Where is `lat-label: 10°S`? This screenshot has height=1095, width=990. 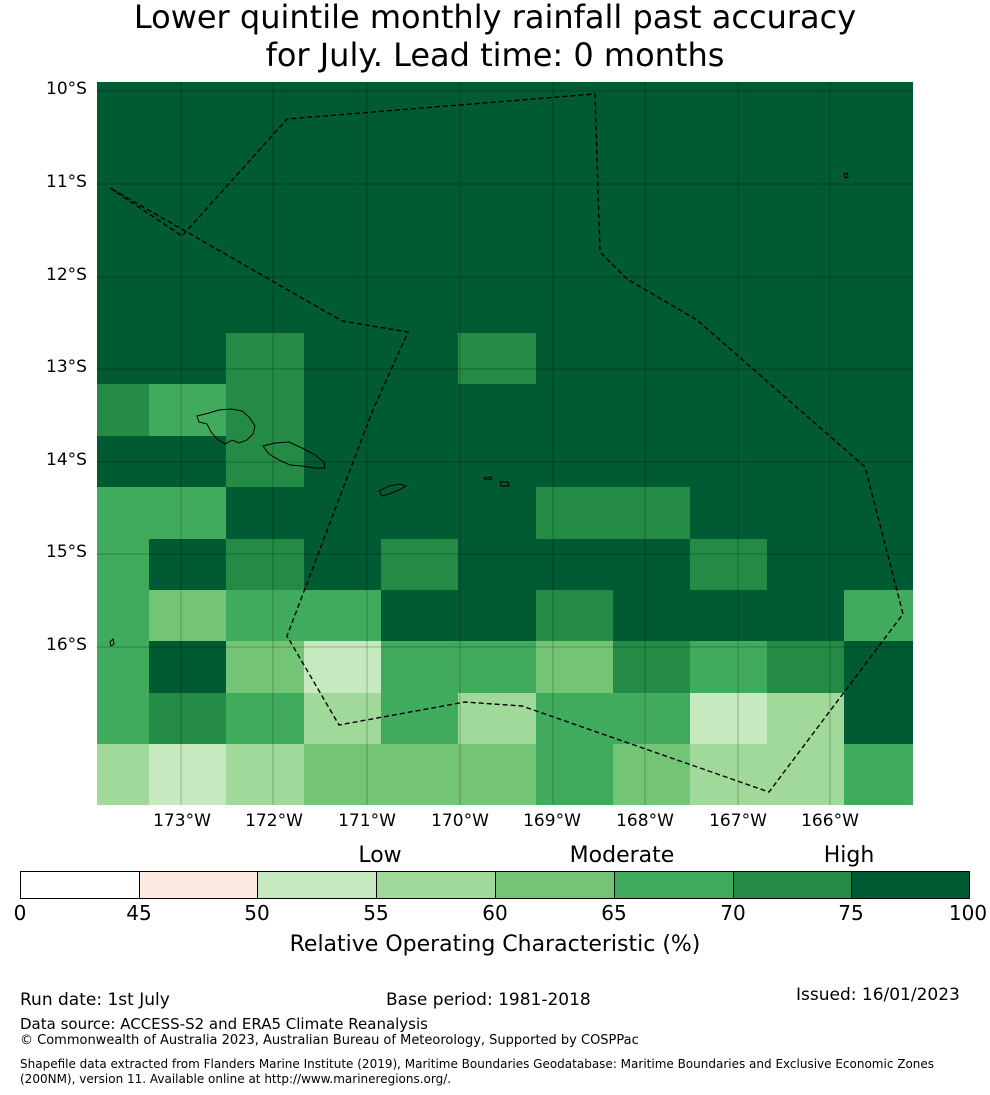
lat-label: 10°S is located at coordinates (66, 89).